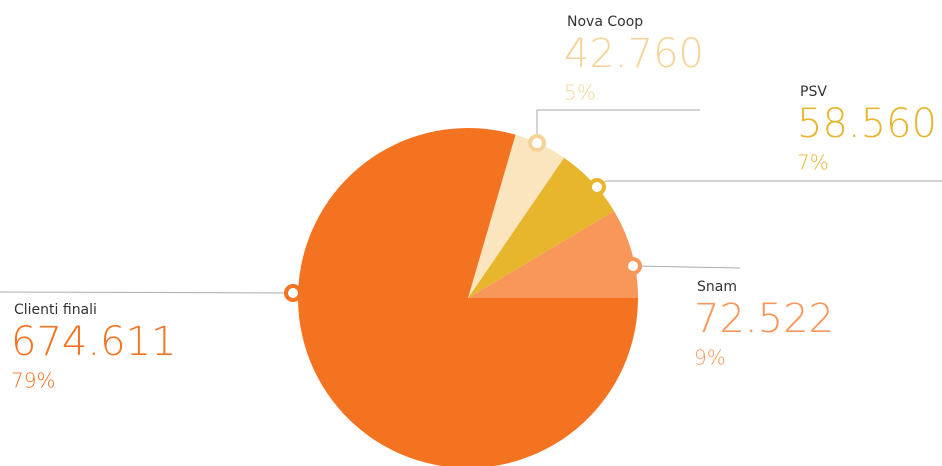 The image size is (942, 466). I want to click on legend-label: Snam, so click(717, 287).